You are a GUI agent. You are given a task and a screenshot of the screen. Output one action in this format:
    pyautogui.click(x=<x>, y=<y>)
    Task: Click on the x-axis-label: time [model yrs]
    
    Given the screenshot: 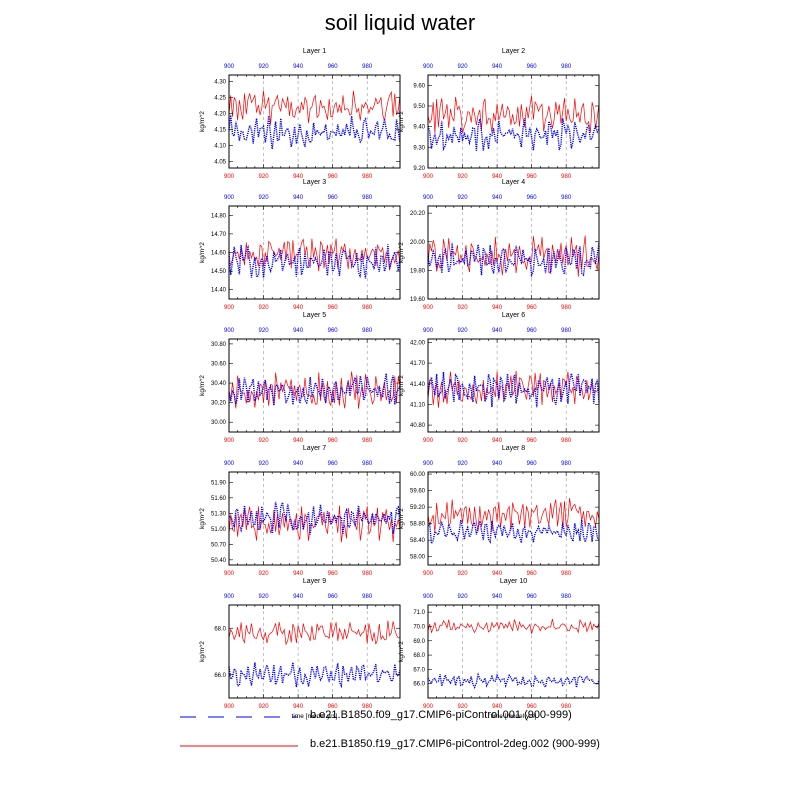 What is the action you would take?
    pyautogui.click(x=315, y=716)
    